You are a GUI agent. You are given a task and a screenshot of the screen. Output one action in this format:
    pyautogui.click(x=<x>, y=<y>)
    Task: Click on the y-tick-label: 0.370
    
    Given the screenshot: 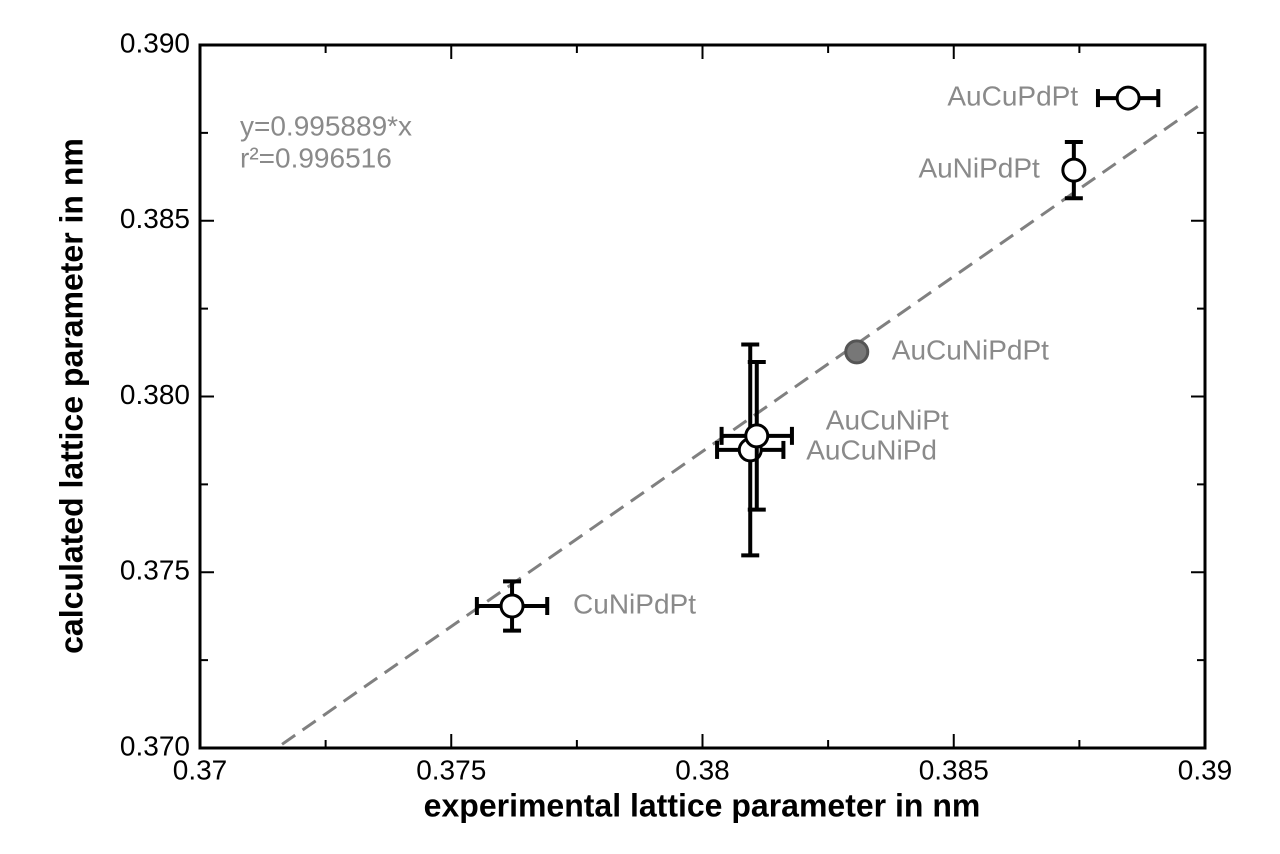 What is the action you would take?
    pyautogui.click(x=155, y=745)
    